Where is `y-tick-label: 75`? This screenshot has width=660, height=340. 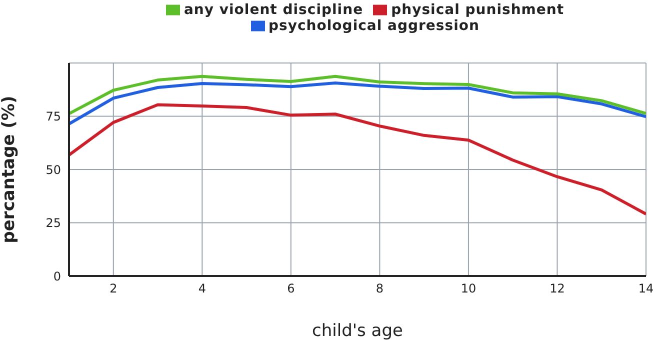 y-tick-label: 75 is located at coordinates (53, 117).